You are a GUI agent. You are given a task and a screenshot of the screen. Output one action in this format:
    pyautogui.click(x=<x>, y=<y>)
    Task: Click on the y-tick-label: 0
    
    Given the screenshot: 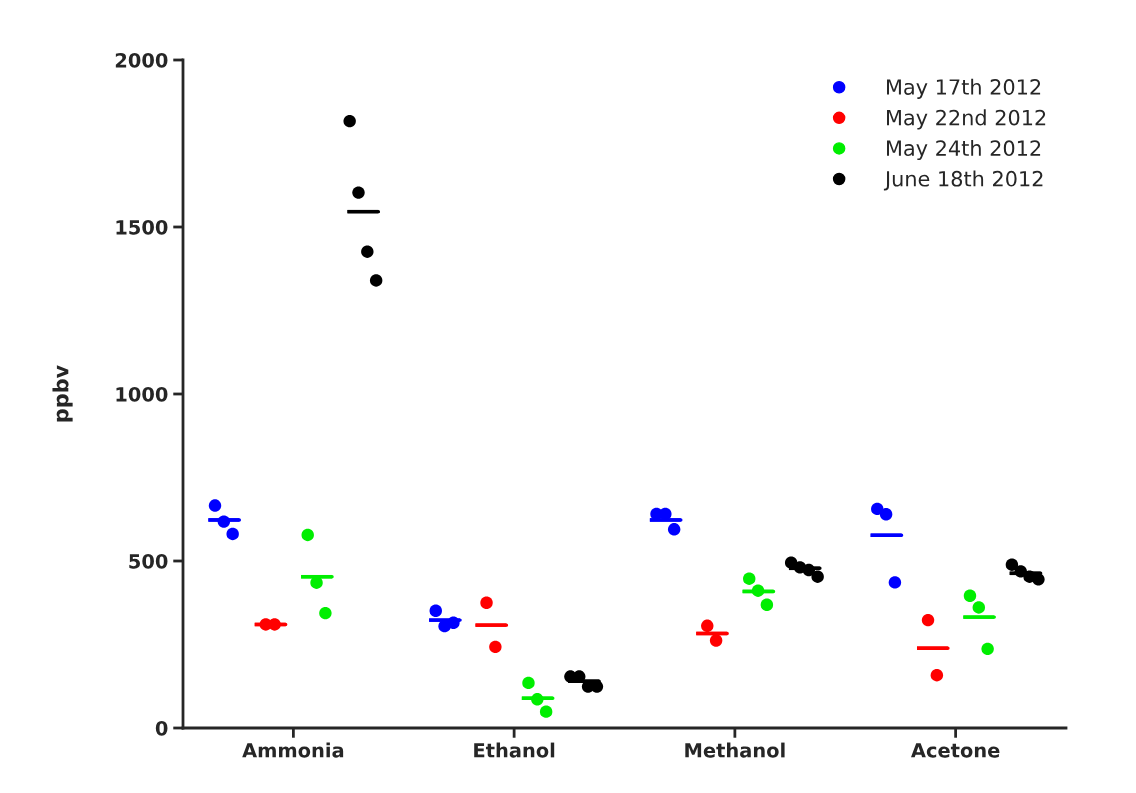 What is the action you would take?
    pyautogui.click(x=161, y=728)
    